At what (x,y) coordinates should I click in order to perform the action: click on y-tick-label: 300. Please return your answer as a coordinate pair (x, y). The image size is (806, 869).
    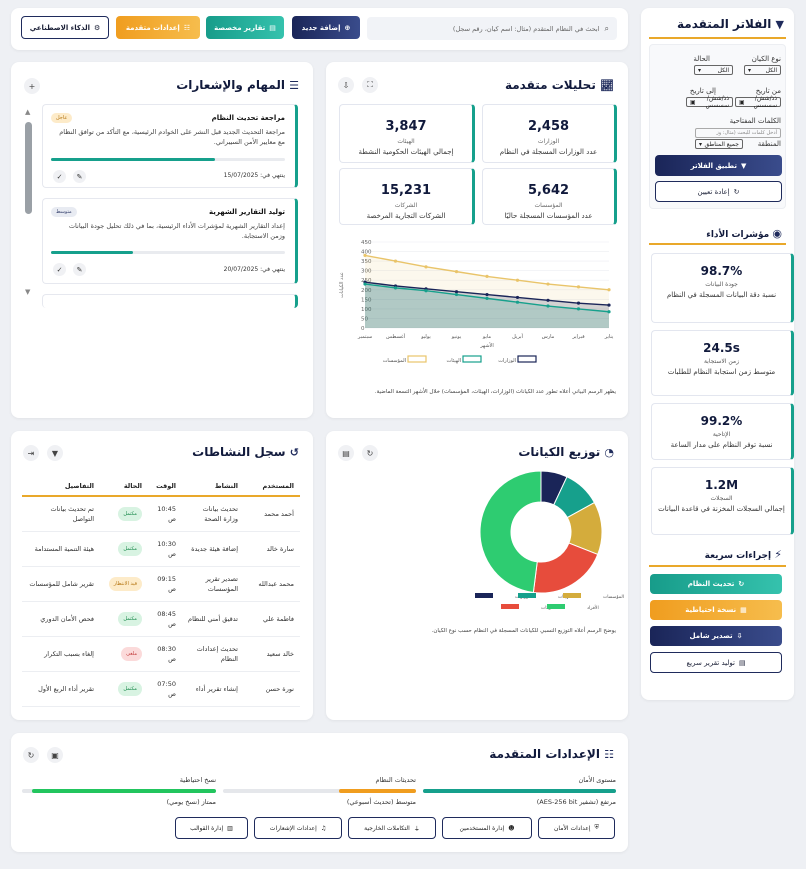
    Looking at the image, I should click on (366, 272).